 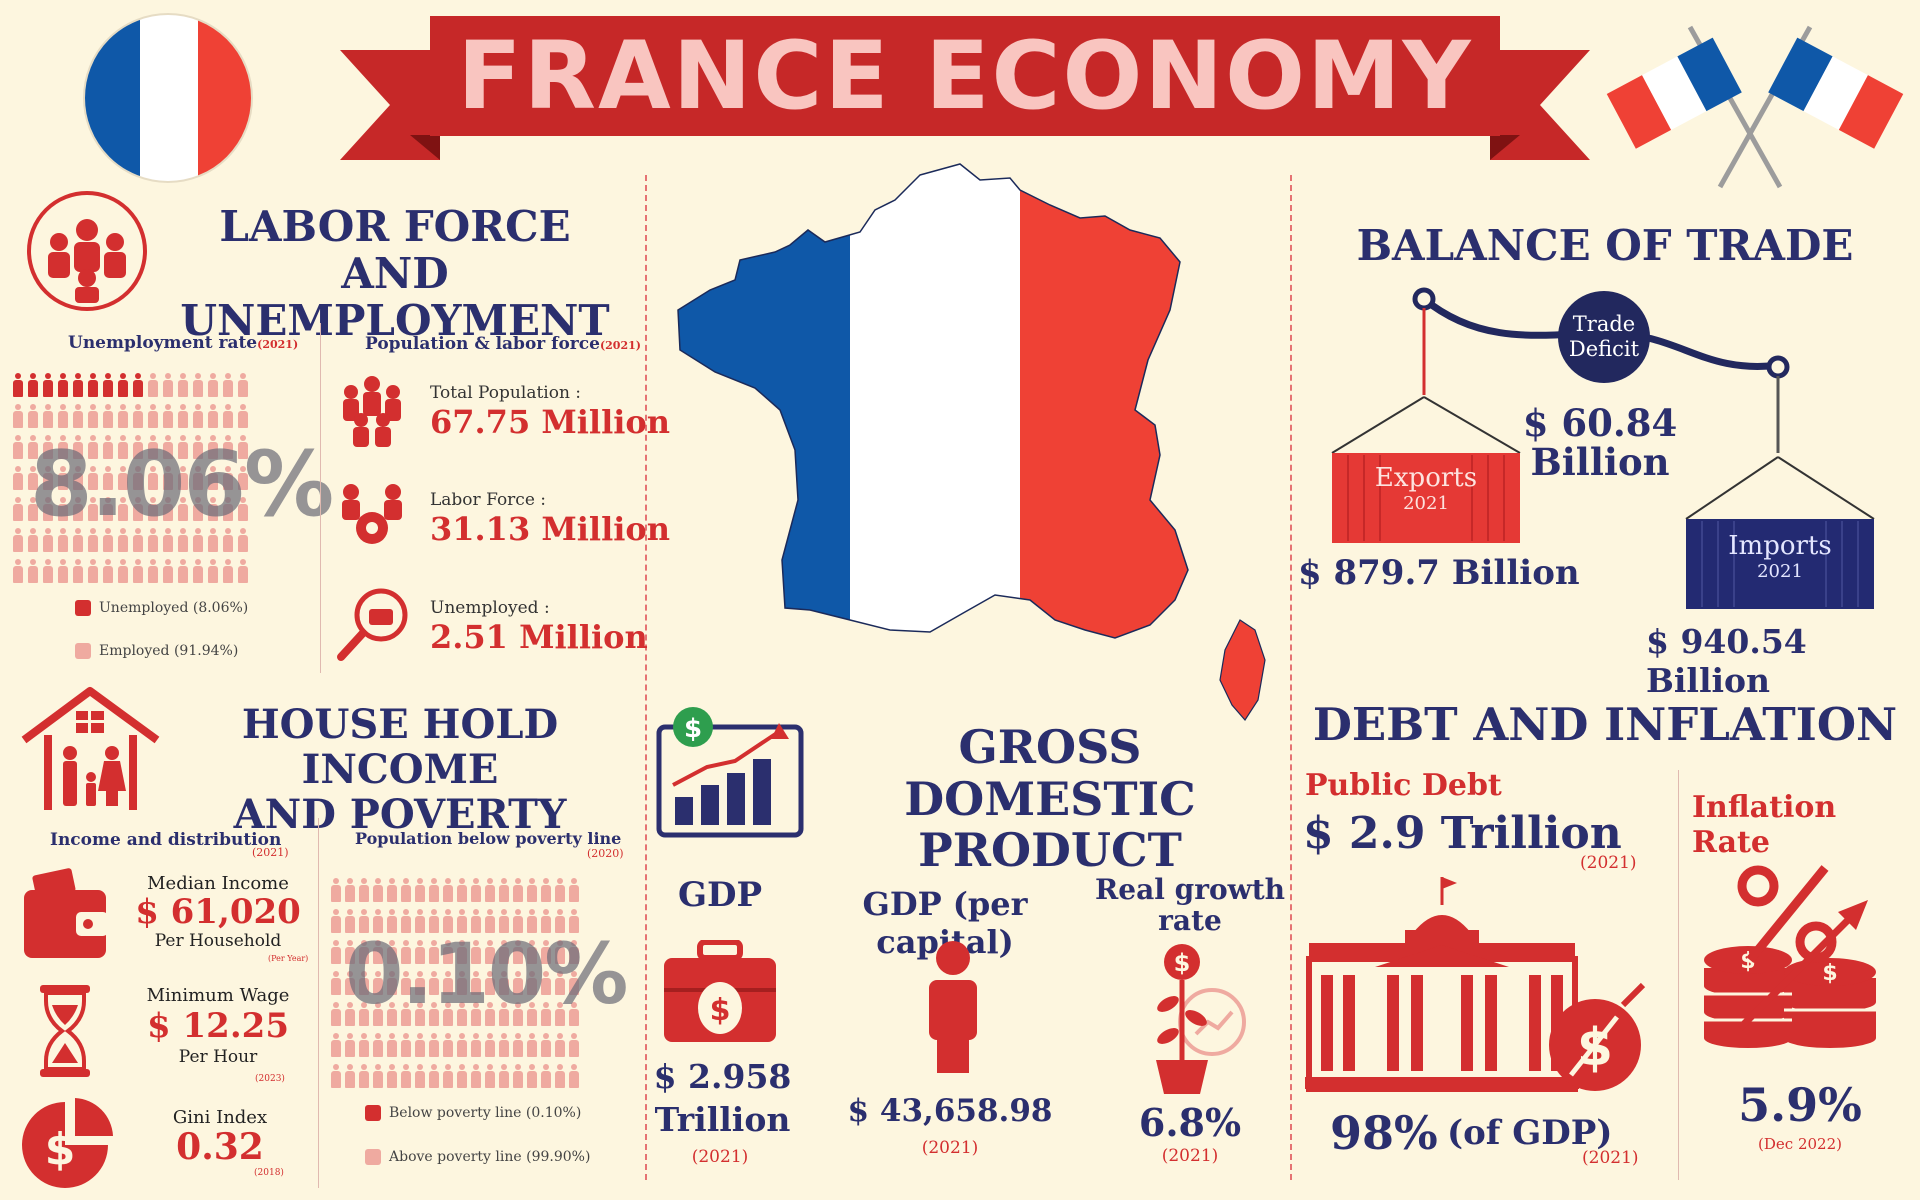 I want to click on legend-unemployed: Unemployed (8.06%), so click(x=161, y=608).